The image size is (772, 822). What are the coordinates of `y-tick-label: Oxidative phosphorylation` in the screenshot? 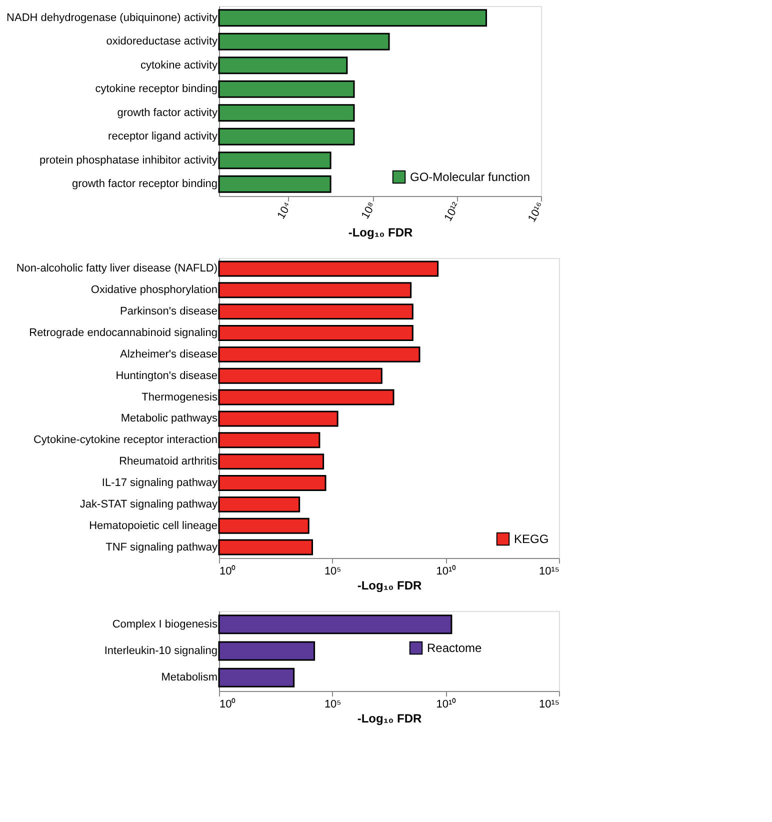 It's located at (154, 290).